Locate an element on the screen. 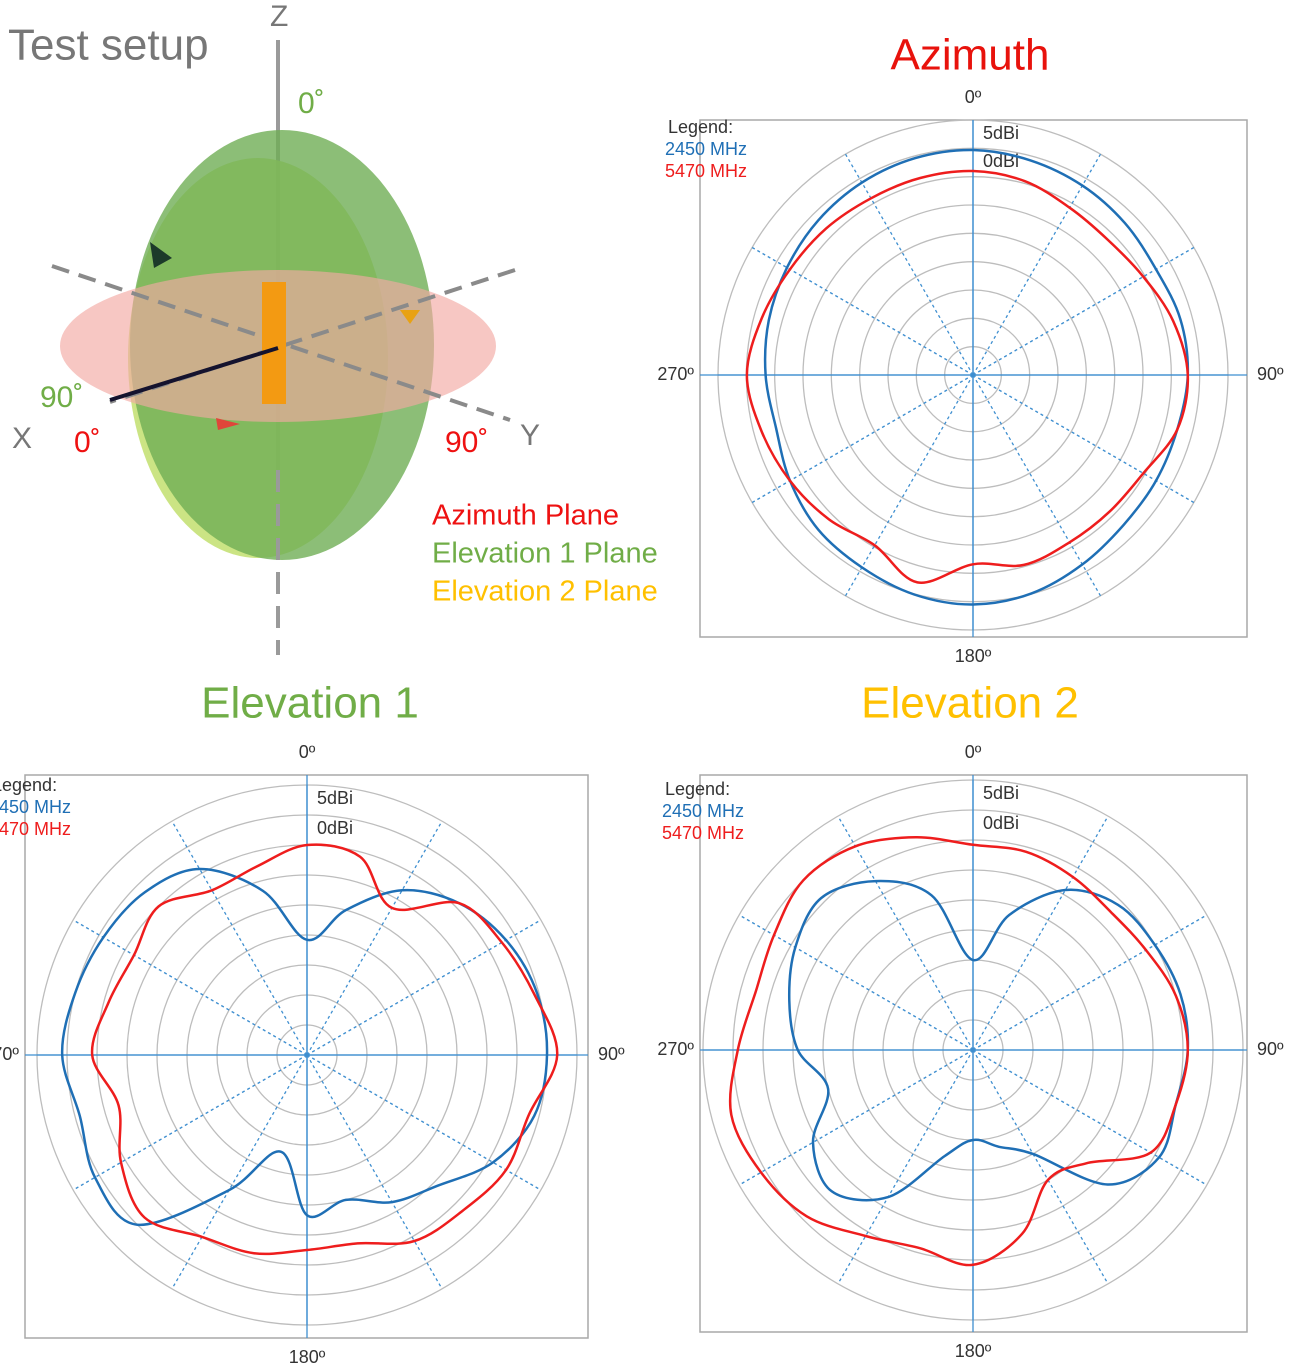 The image size is (1292, 1364). plane-label: Elevation 2 Plane is located at coordinates (545, 592).